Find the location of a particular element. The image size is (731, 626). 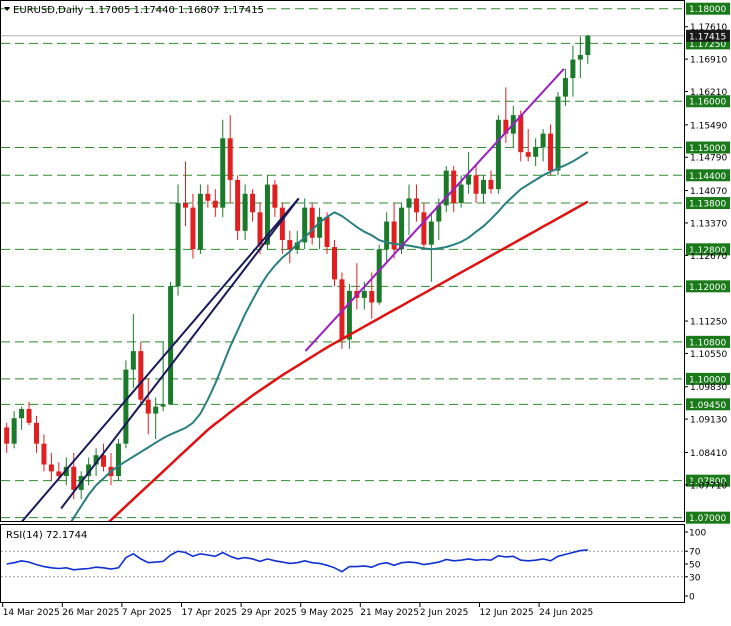

level-label: 1.13800 is located at coordinates (707, 205).